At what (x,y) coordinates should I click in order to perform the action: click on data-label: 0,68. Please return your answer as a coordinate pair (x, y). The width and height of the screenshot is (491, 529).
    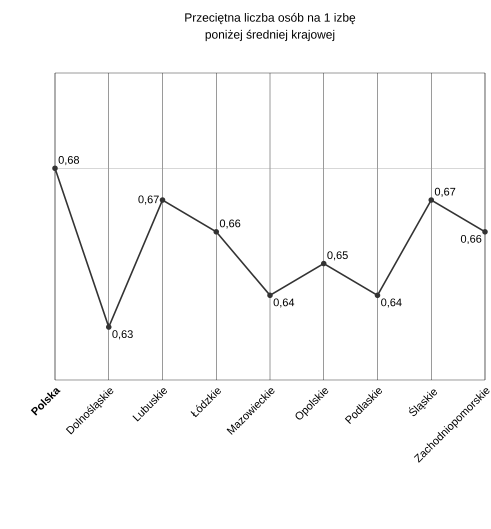
    Looking at the image, I should click on (69, 161).